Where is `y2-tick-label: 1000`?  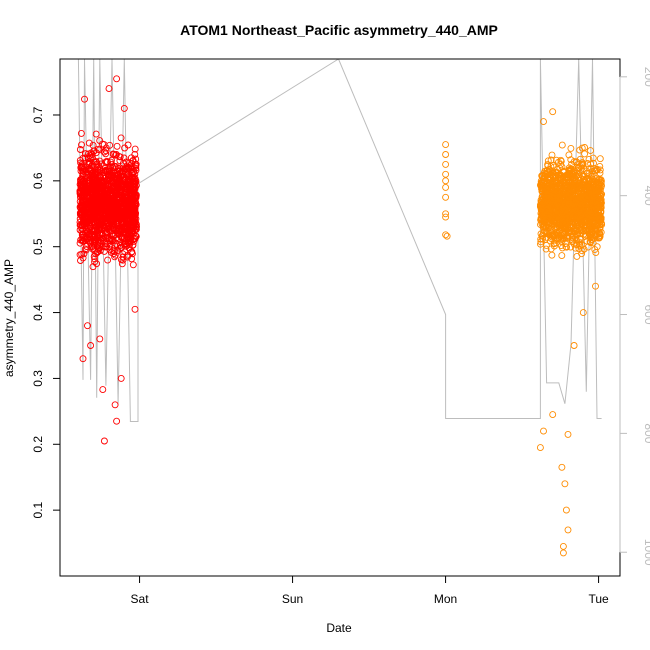
y2-tick-label: 1000 is located at coordinates (646, 552).